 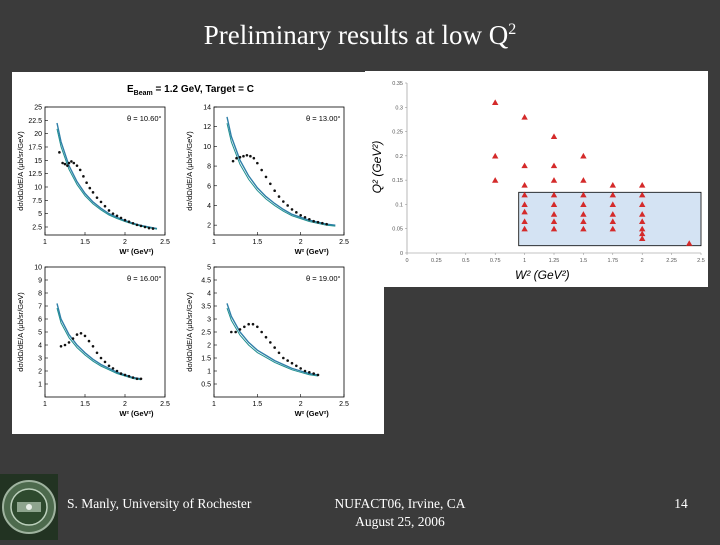 What do you see at coordinates (190, 90) in the screenshot?
I see `figure-title: EBeam = 1.2 GeV, Target = C` at bounding box center [190, 90].